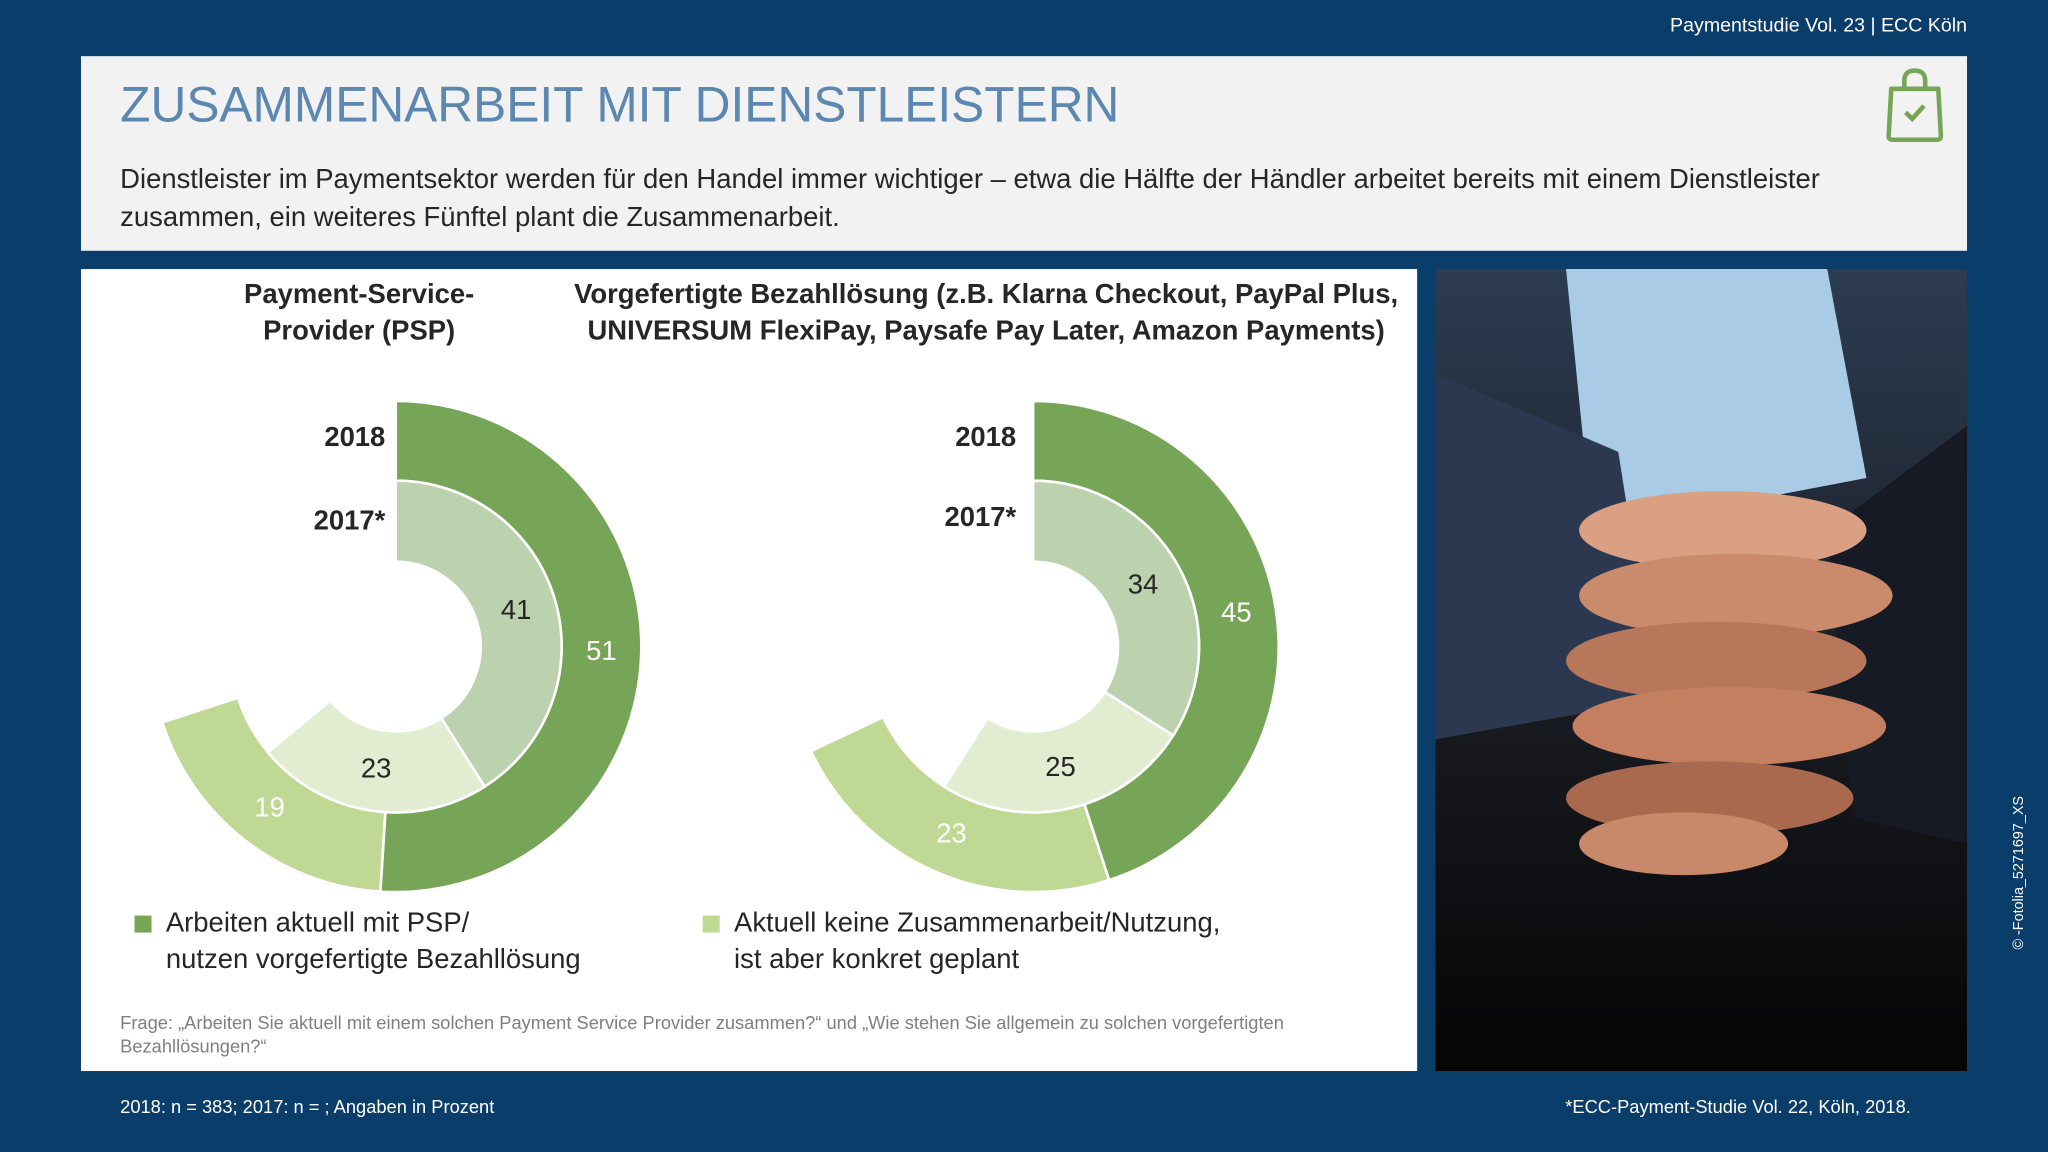  What do you see at coordinates (1143, 583) in the screenshot?
I see `value-label: 34` at bounding box center [1143, 583].